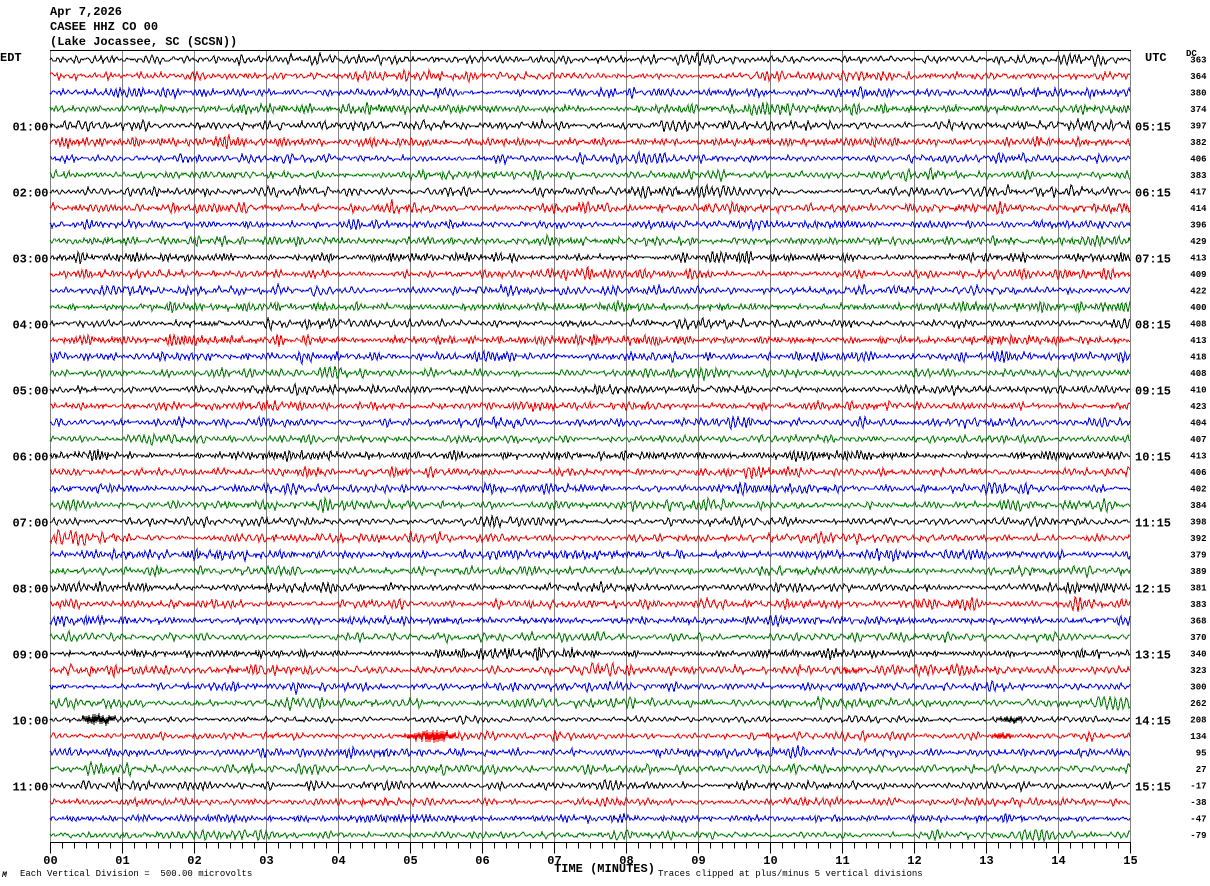 This screenshot has width=1210, height=886. What do you see at coordinates (1198, 803) in the screenshot?
I see `svg-text: -38` at bounding box center [1198, 803].